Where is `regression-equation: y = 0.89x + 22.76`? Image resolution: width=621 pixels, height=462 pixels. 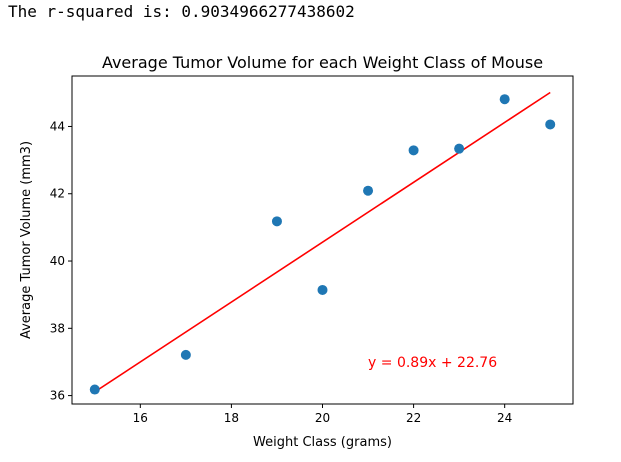 regression-equation: y = 0.89x + 22.76 is located at coordinates (432, 363).